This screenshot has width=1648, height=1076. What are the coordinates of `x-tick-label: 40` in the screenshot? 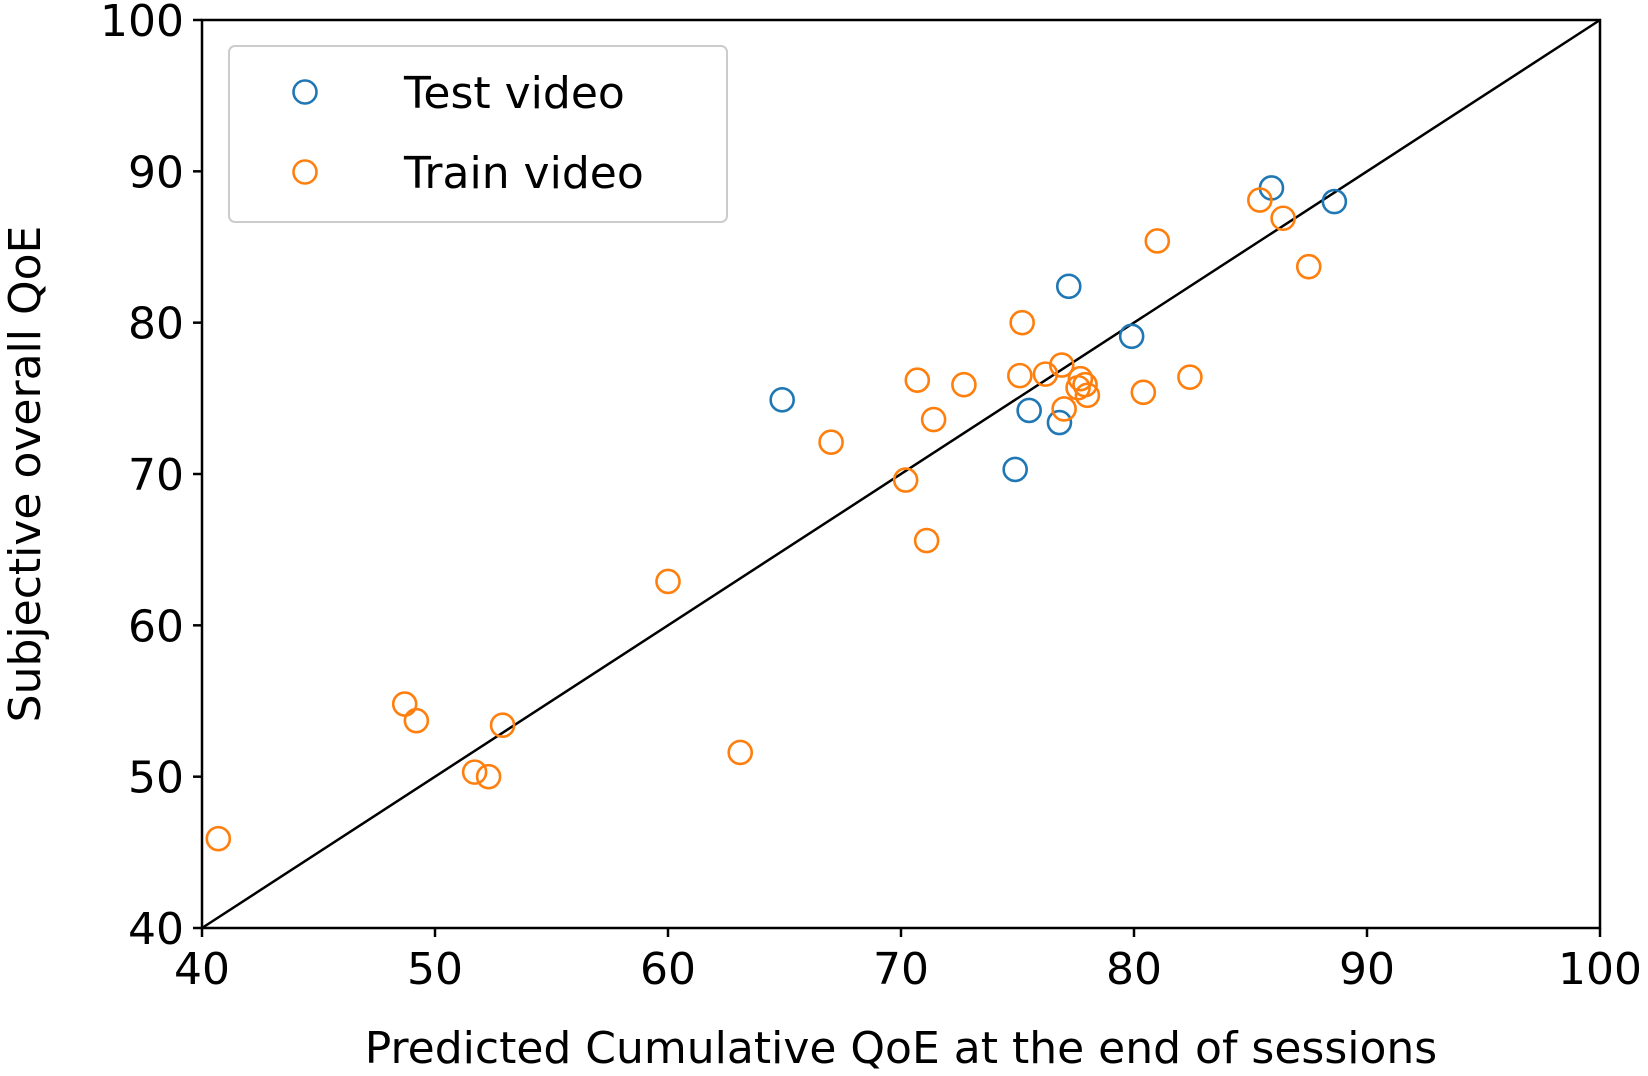 It's located at (202, 969).